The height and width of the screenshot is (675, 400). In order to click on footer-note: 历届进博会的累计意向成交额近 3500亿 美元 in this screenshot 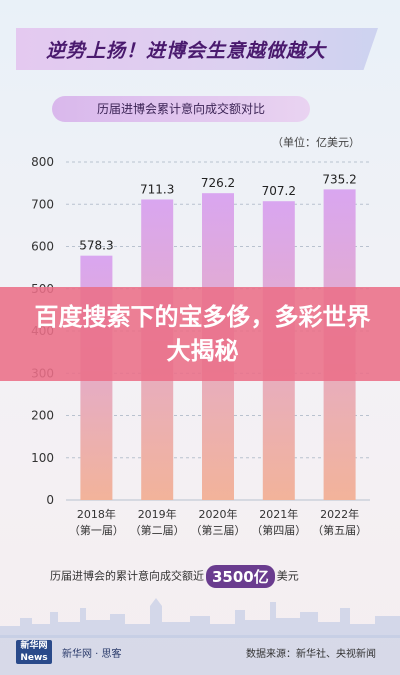, I will do `click(174, 576)`.